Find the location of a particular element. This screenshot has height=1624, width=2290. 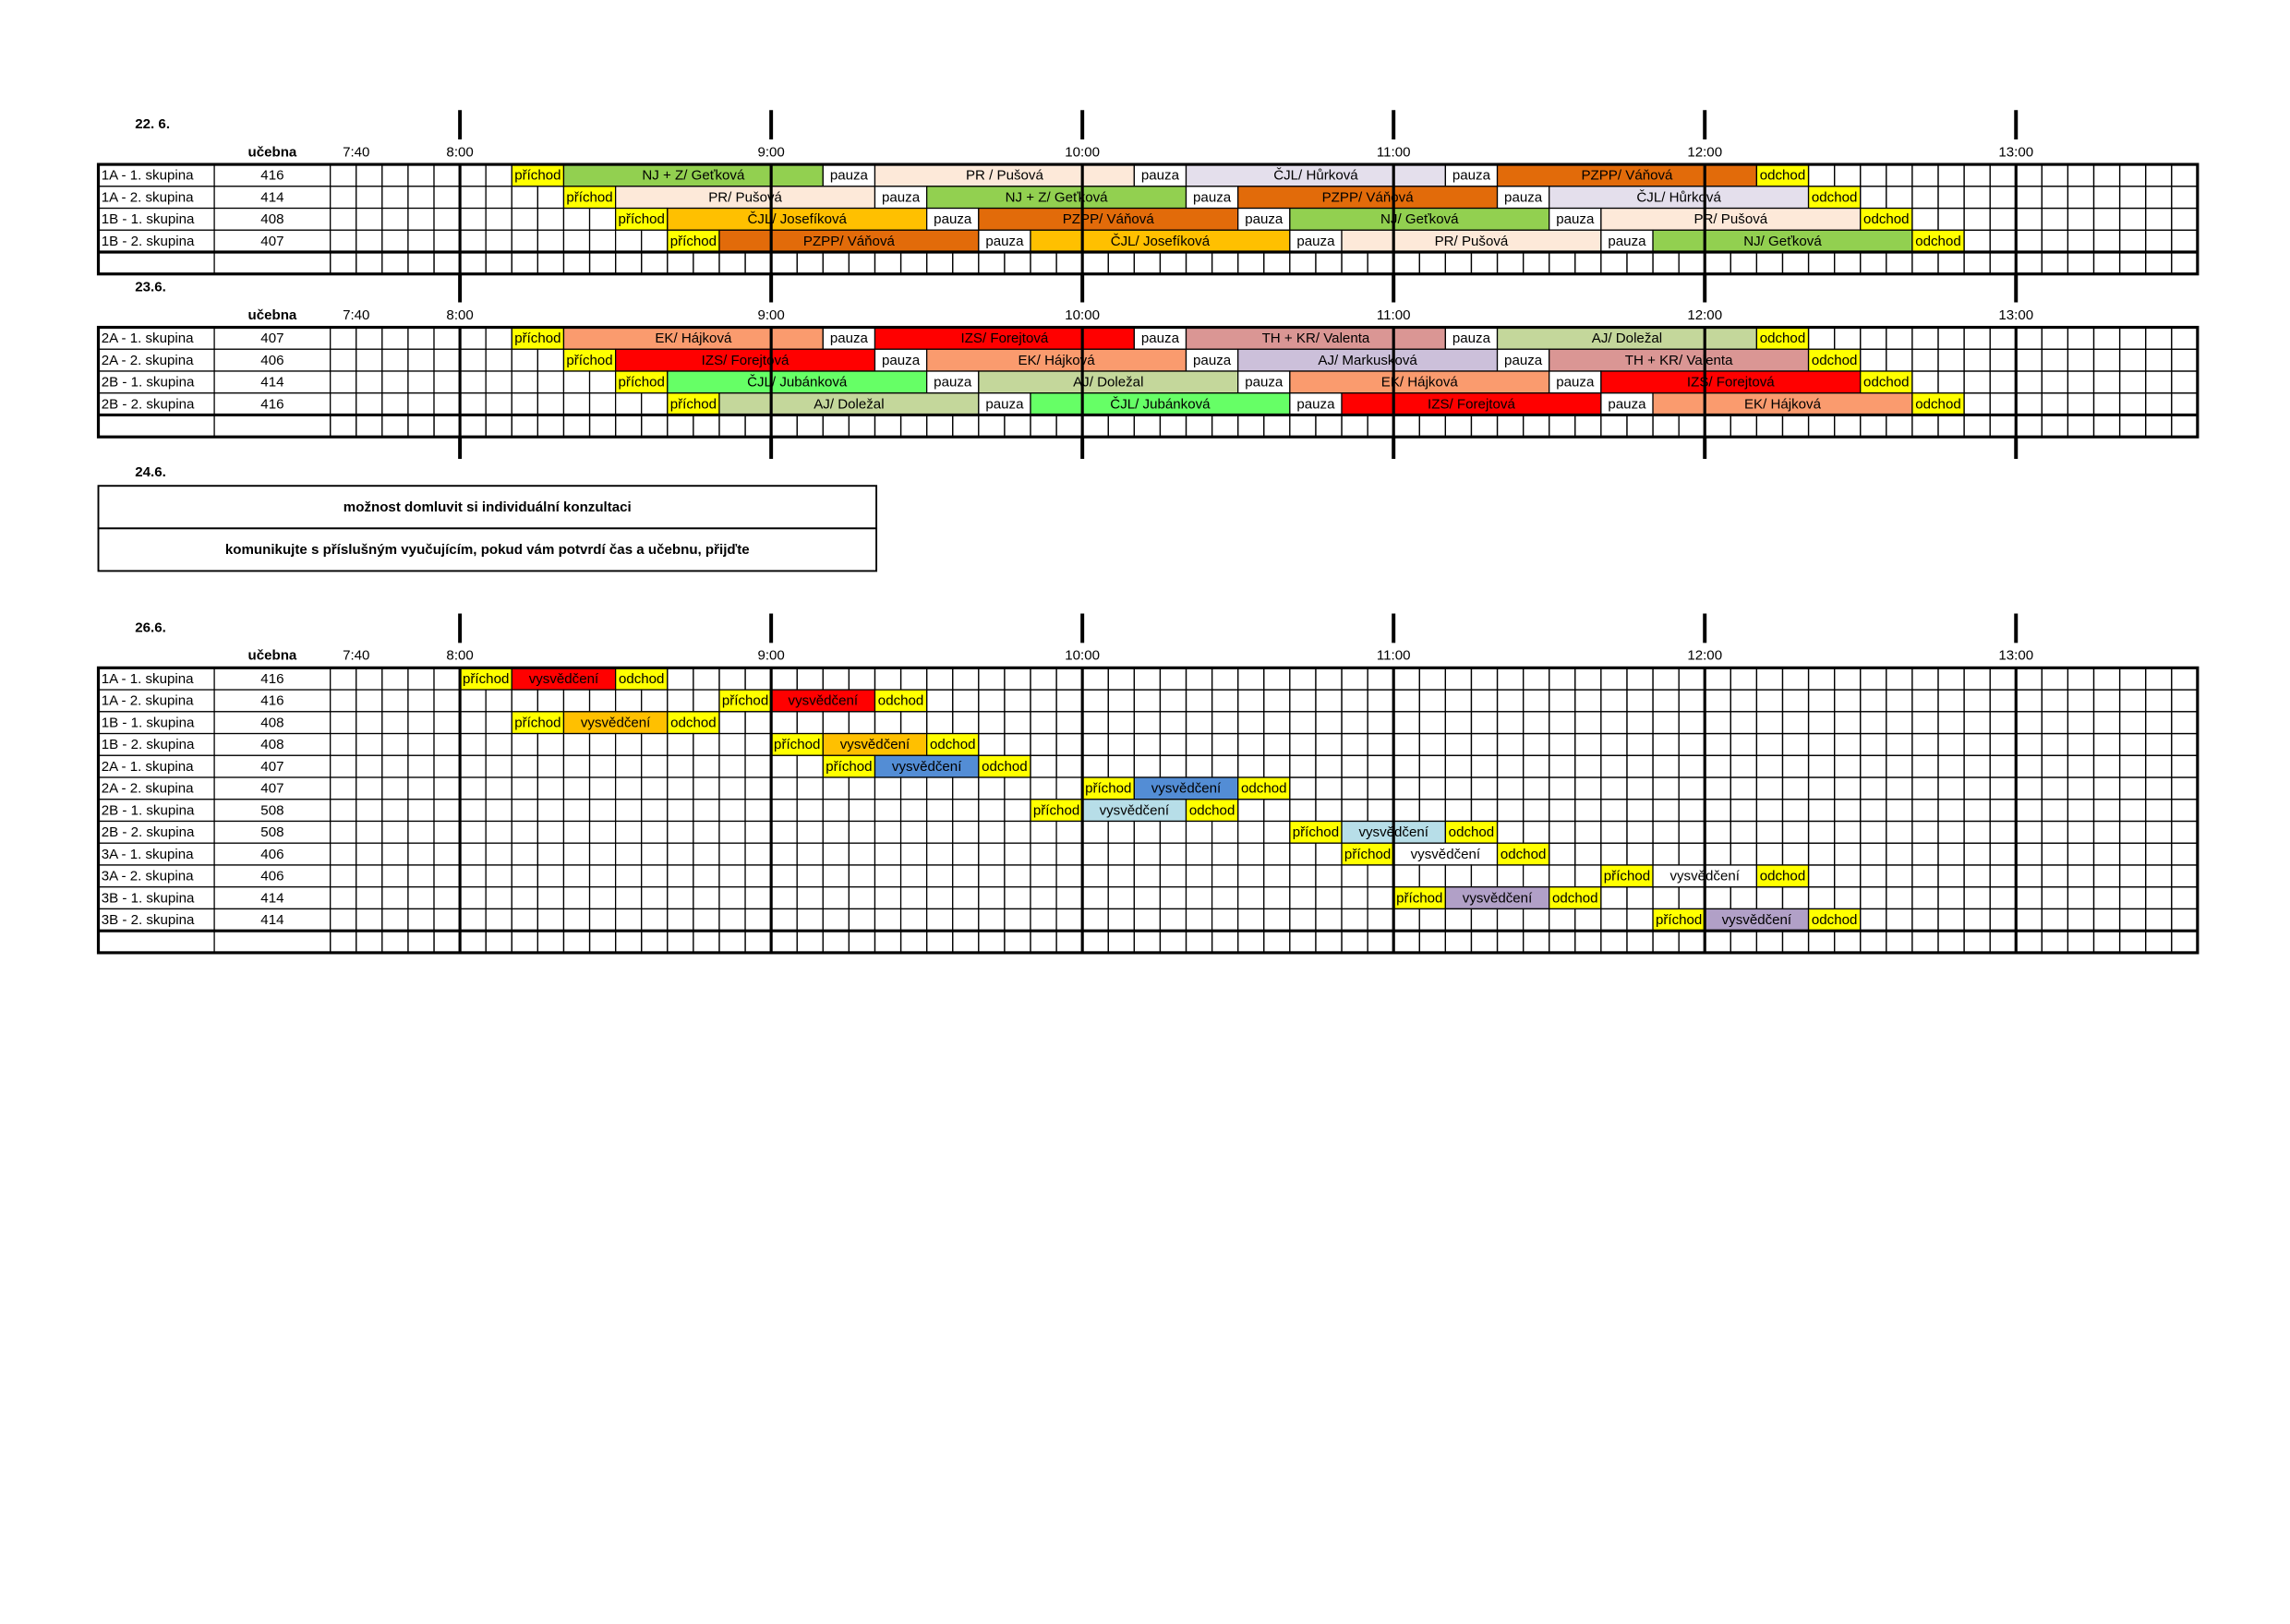

group: 3A - 2. skupina is located at coordinates (148, 876).